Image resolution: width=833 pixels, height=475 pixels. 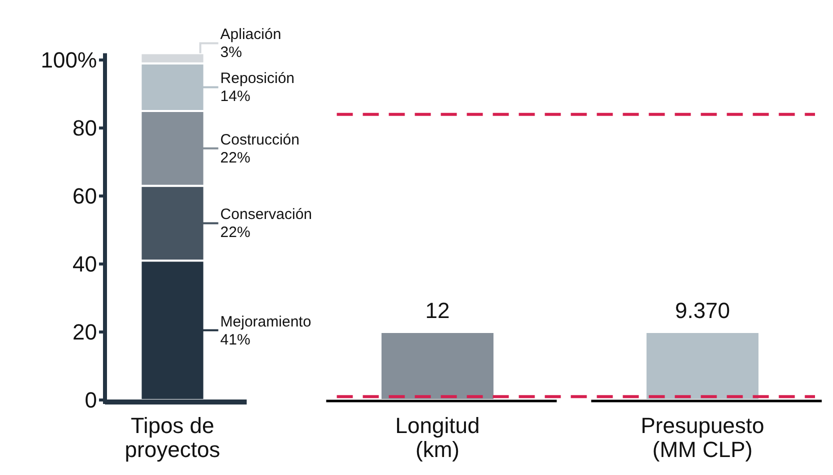 I want to click on y-tick-label: 40, so click(x=84, y=264).